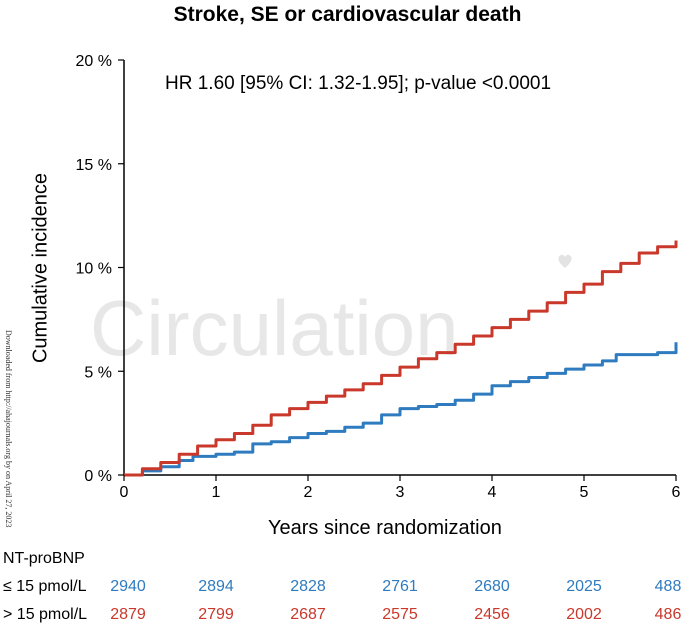  I want to click on y-tick-label: 15 %, so click(94, 165).